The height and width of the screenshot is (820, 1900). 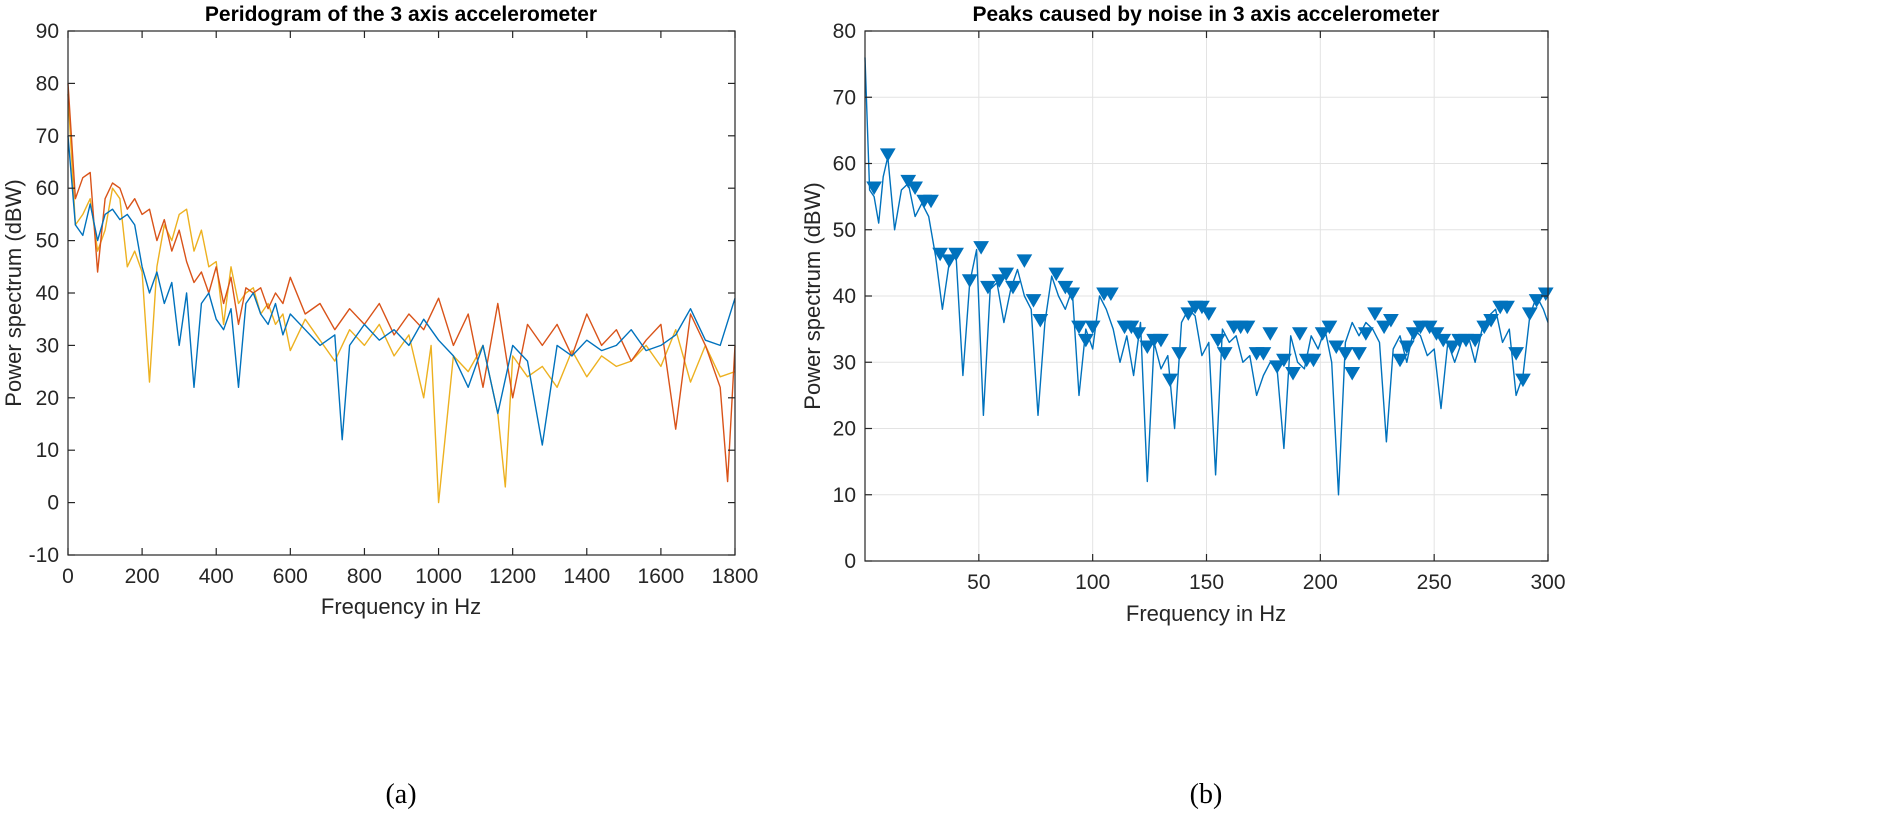 What do you see at coordinates (1434, 582) in the screenshot?
I see `chart-b-xtick-label: 250` at bounding box center [1434, 582].